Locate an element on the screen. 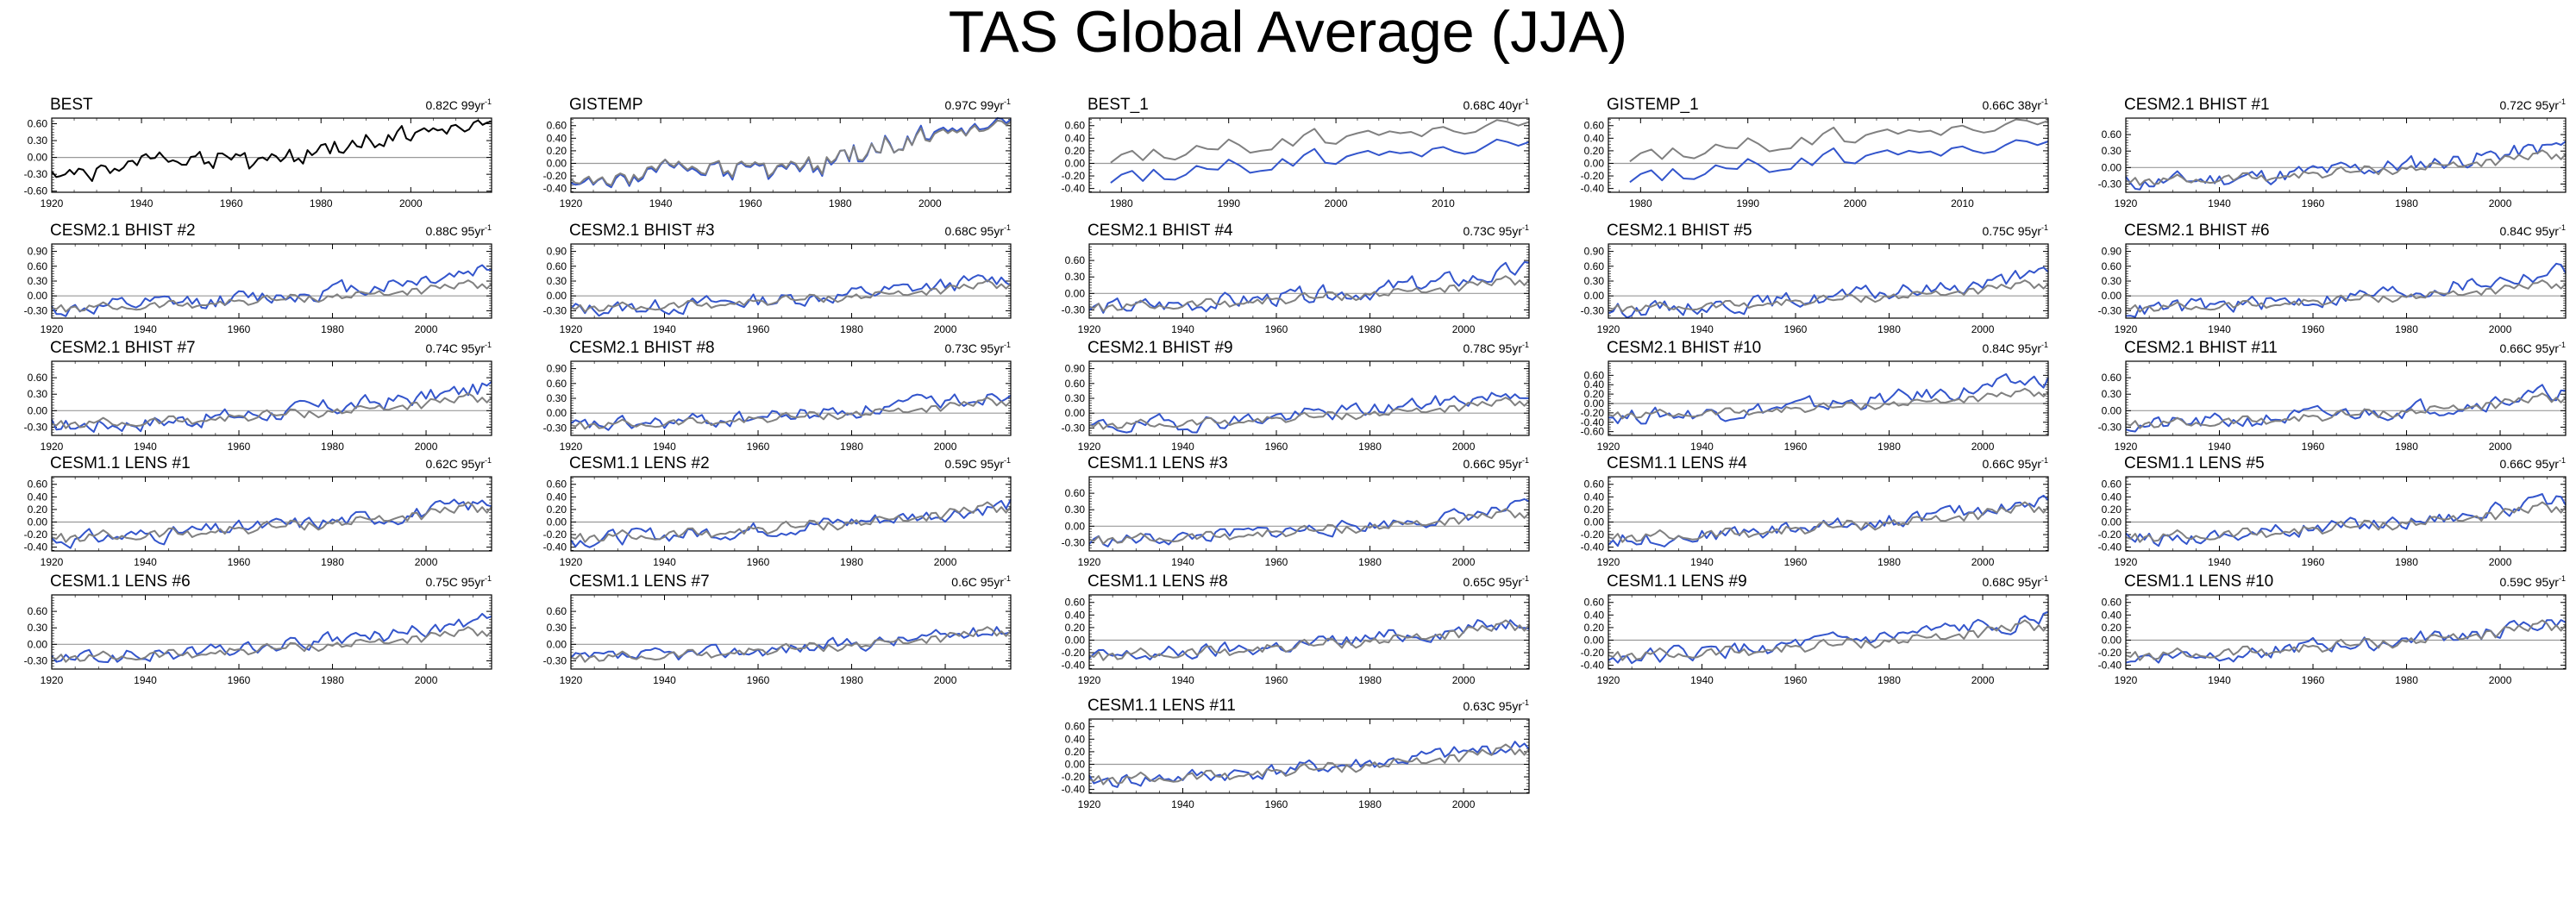 The height and width of the screenshot is (907, 2576). panel-title: BEST is located at coordinates (71, 105).